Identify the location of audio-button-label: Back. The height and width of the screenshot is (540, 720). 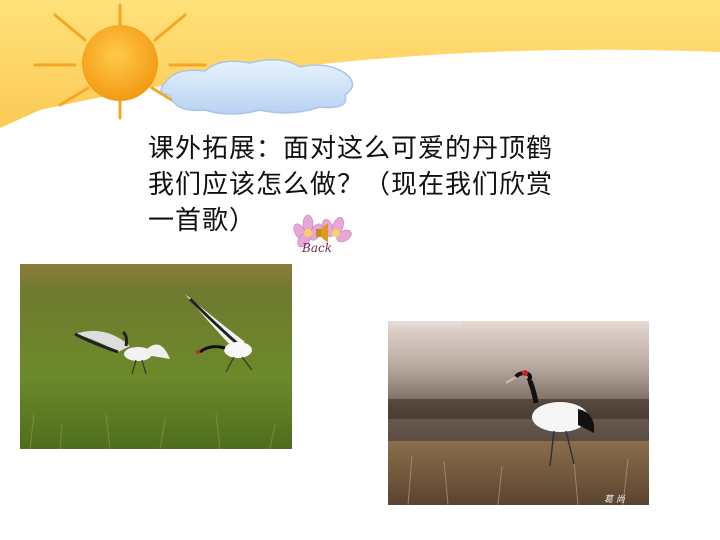
(317, 248).